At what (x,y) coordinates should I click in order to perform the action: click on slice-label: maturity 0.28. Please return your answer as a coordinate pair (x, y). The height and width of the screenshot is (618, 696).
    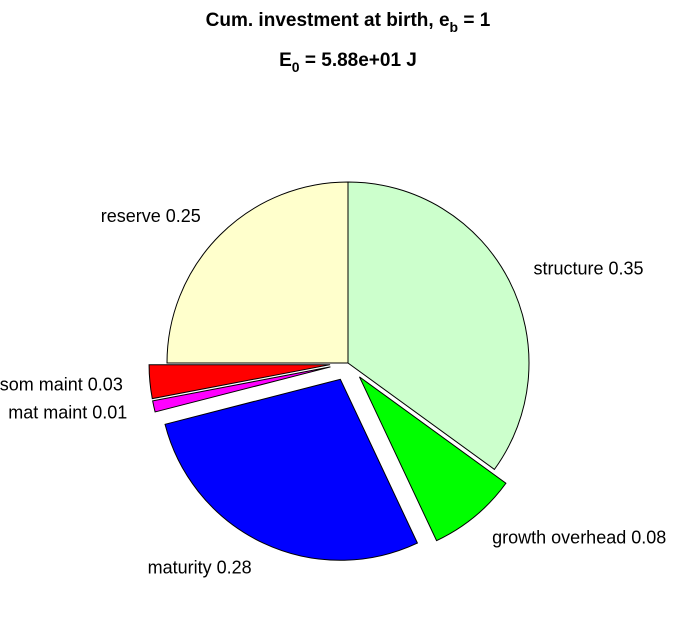
    Looking at the image, I should click on (200, 568).